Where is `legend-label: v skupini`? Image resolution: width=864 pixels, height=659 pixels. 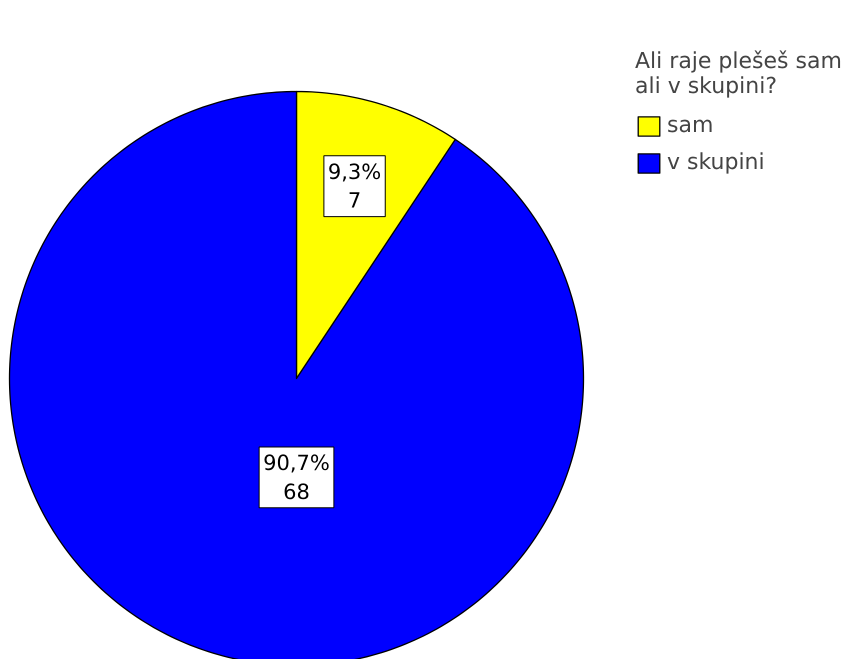 legend-label: v skupini is located at coordinates (716, 162).